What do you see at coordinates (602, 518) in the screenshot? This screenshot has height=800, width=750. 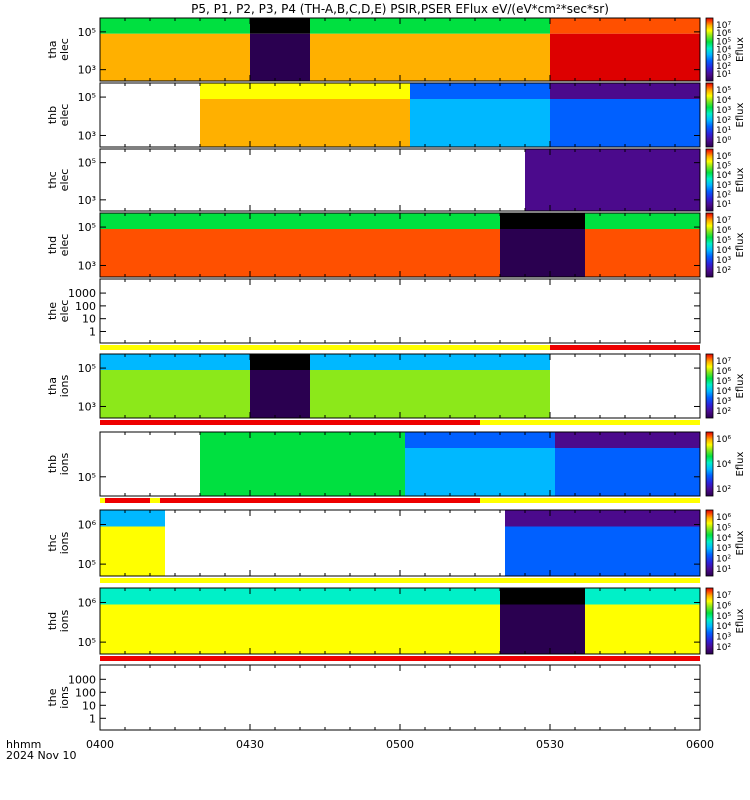 I see `thc_ions-segment-1-high-energy` at bounding box center [602, 518].